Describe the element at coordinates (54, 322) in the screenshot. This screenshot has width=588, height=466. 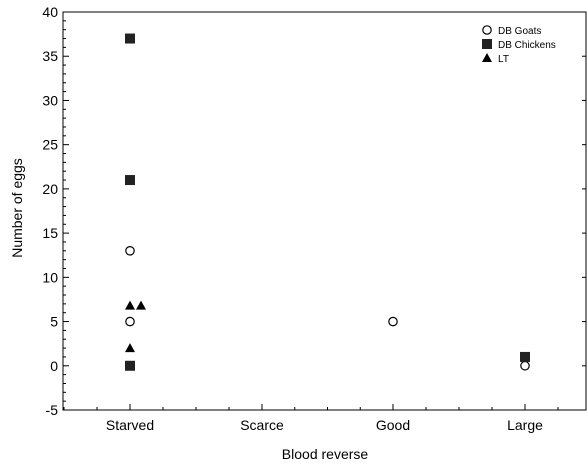
I see `y-tick-label: 5` at that location.